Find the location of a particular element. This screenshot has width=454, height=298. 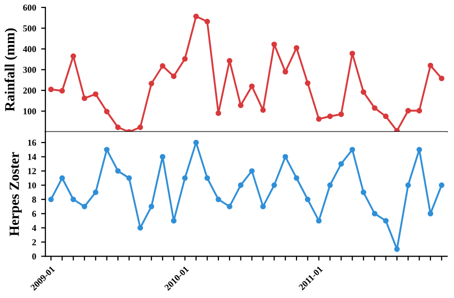

y-tick-label: 10 is located at coordinates (32, 185).